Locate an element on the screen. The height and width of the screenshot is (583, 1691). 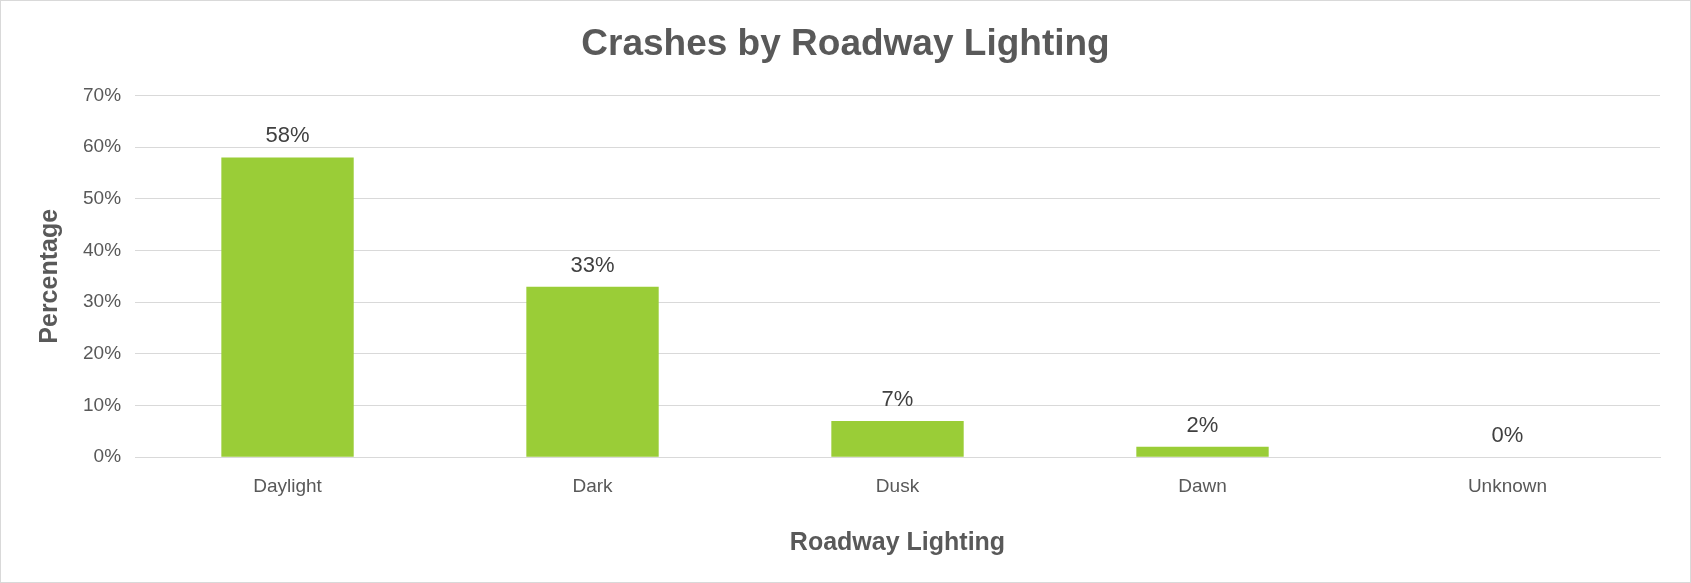
data-label: 7% is located at coordinates (897, 399).